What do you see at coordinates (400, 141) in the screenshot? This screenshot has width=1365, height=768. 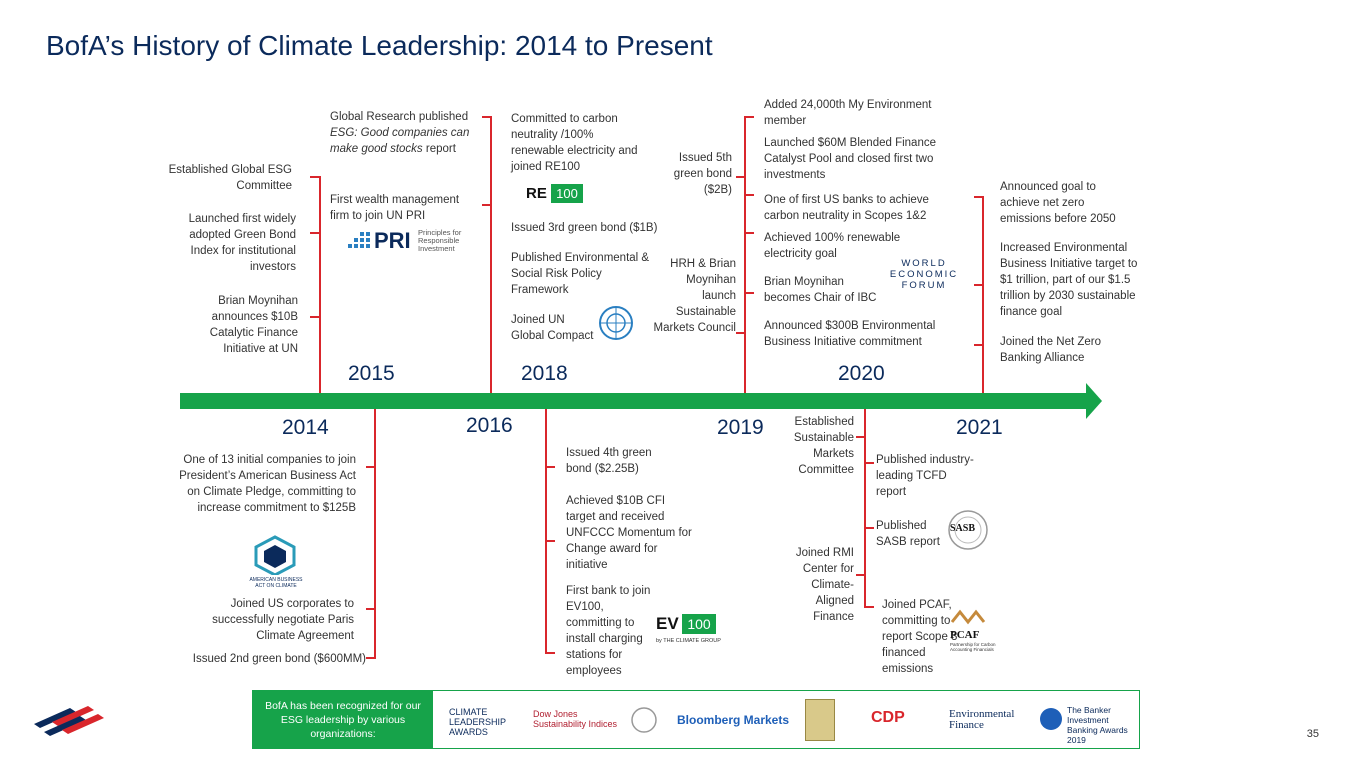 I see `research-title: ESG: Good companies can make good stocks` at bounding box center [400, 141].